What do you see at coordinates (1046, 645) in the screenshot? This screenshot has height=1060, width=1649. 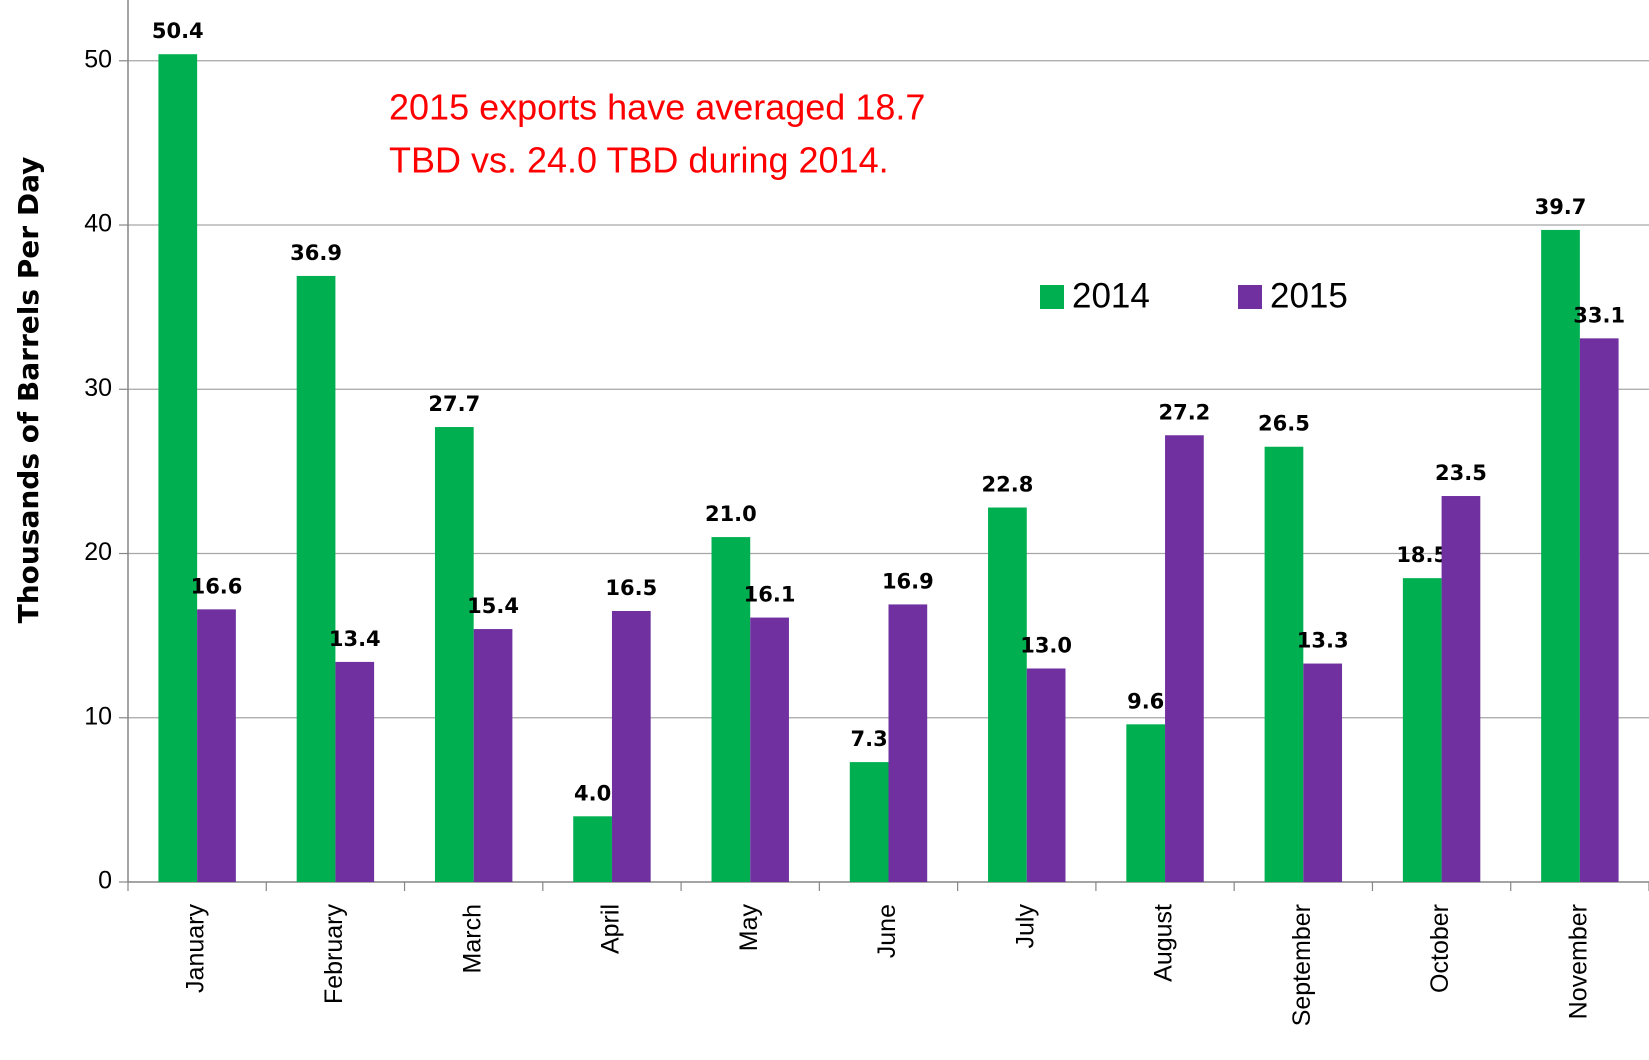 I see `value-label: 13.0` at bounding box center [1046, 645].